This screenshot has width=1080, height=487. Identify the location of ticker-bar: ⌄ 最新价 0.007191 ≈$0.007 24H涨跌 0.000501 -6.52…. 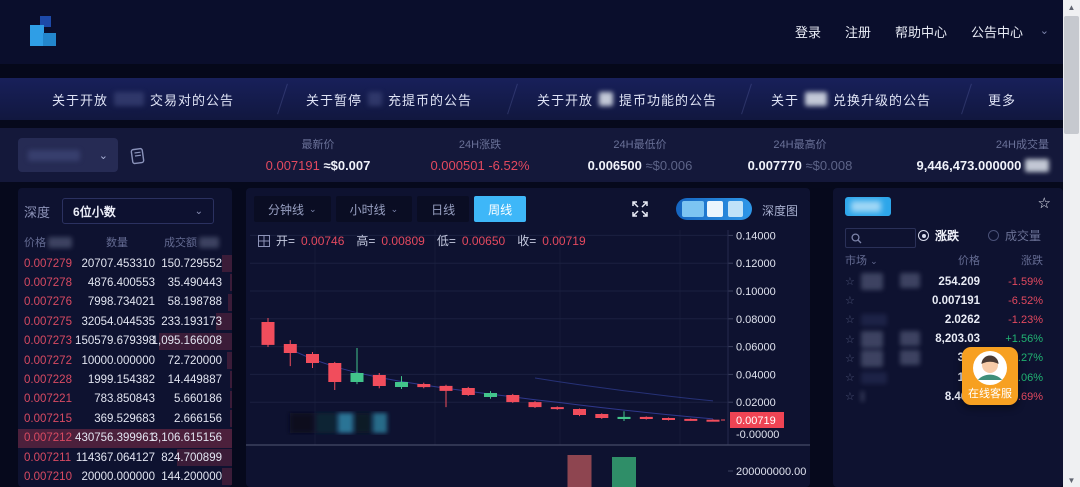
(531, 155).